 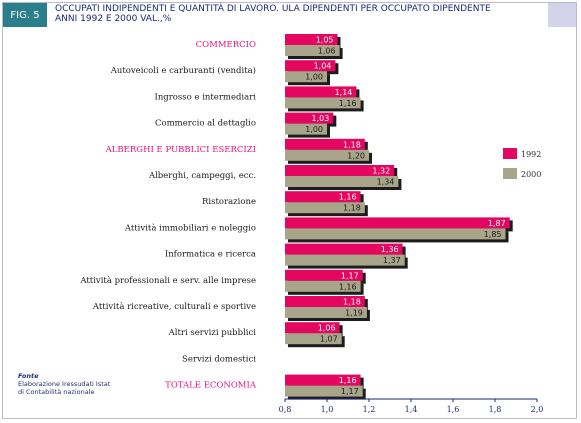 I want to click on x-tick-label: 1,4, so click(x=411, y=409).